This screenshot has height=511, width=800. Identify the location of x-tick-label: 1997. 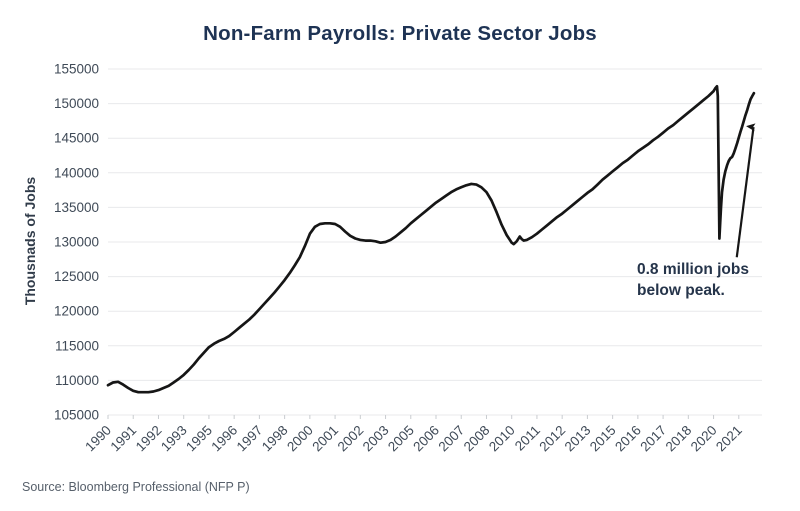
(250, 439).